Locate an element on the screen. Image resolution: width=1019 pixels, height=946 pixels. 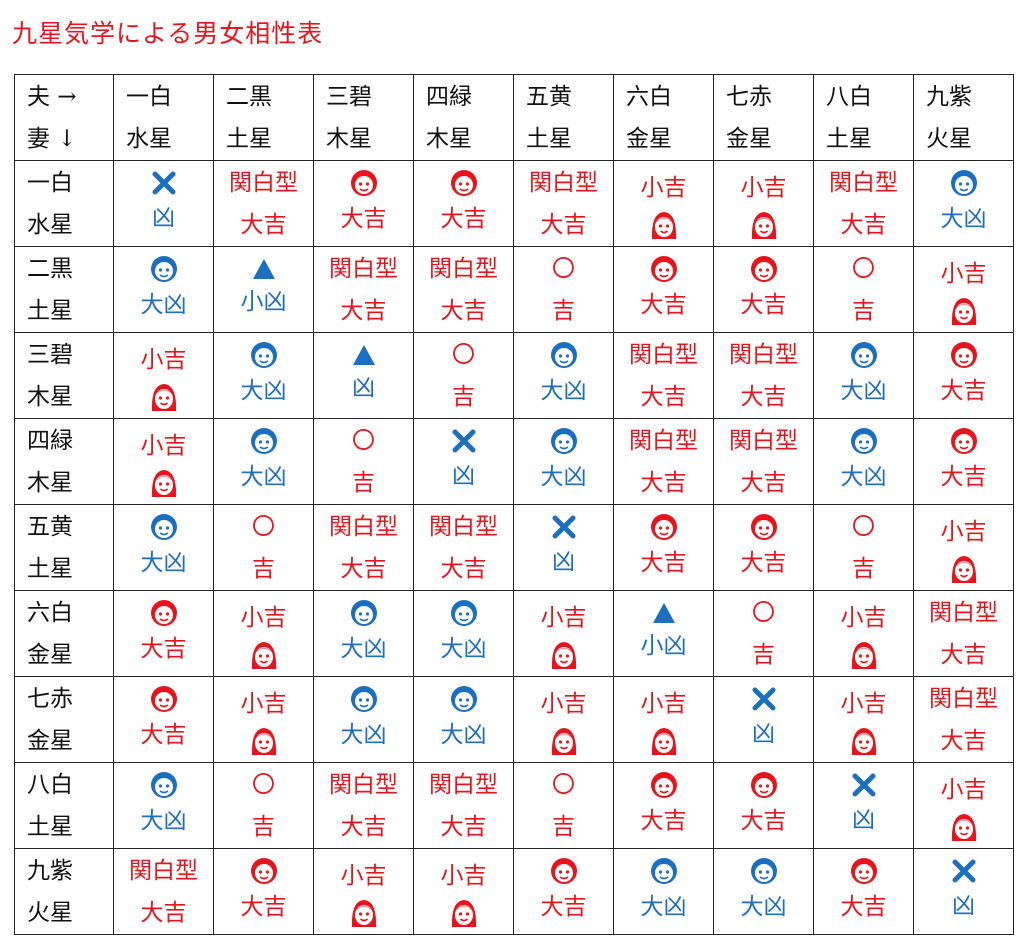
column-element: 金星 is located at coordinates (749, 138).